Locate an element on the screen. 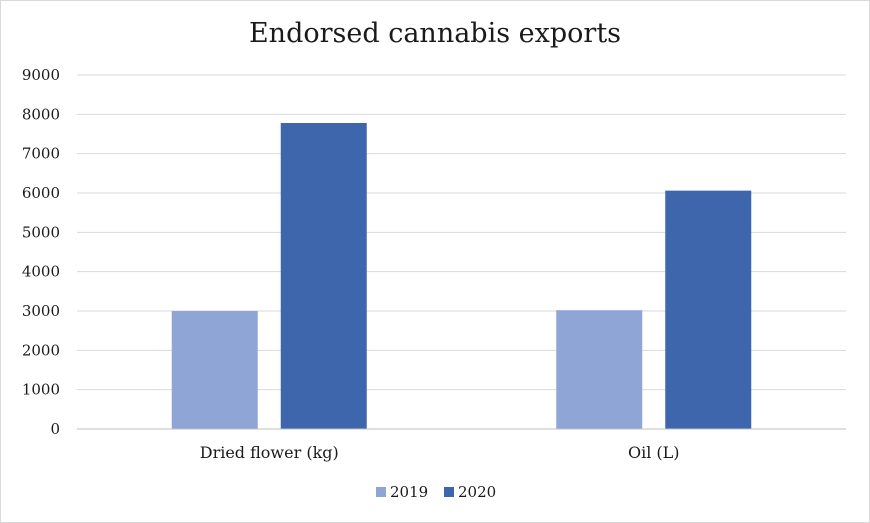 Image resolution: width=870 pixels, height=523 pixels. x-axis-categories: Dried flower (kg) Oil (L) is located at coordinates (440, 452).